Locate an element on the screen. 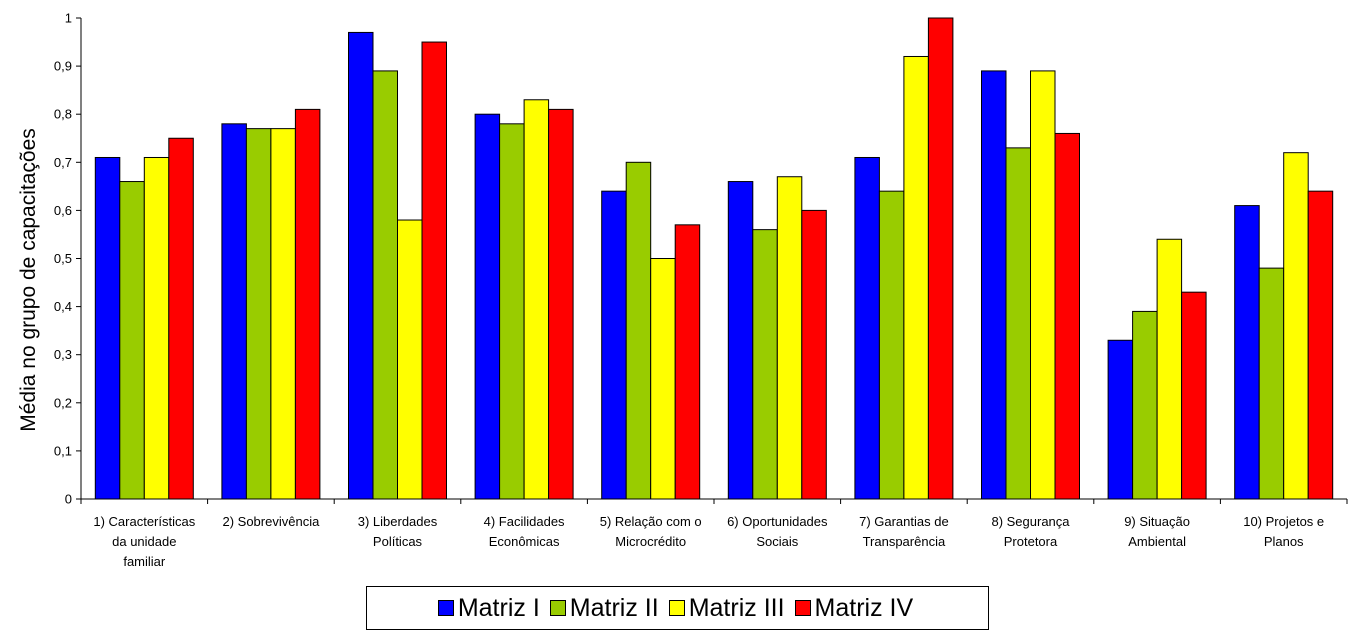 The height and width of the screenshot is (632, 1353). legend: Matriz I Matriz II Matriz III Matriz IV is located at coordinates (677, 608).